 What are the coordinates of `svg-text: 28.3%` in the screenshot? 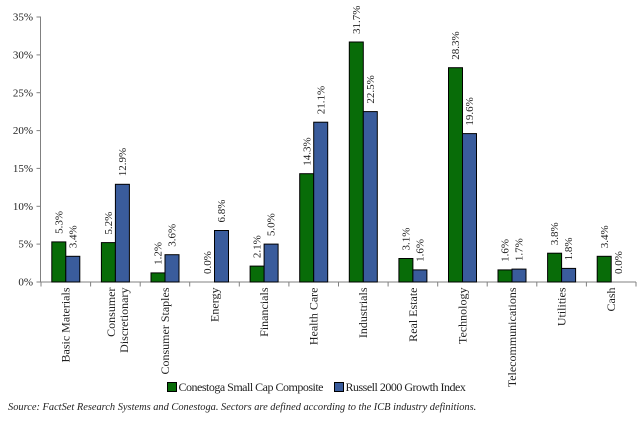 It's located at (456, 45).